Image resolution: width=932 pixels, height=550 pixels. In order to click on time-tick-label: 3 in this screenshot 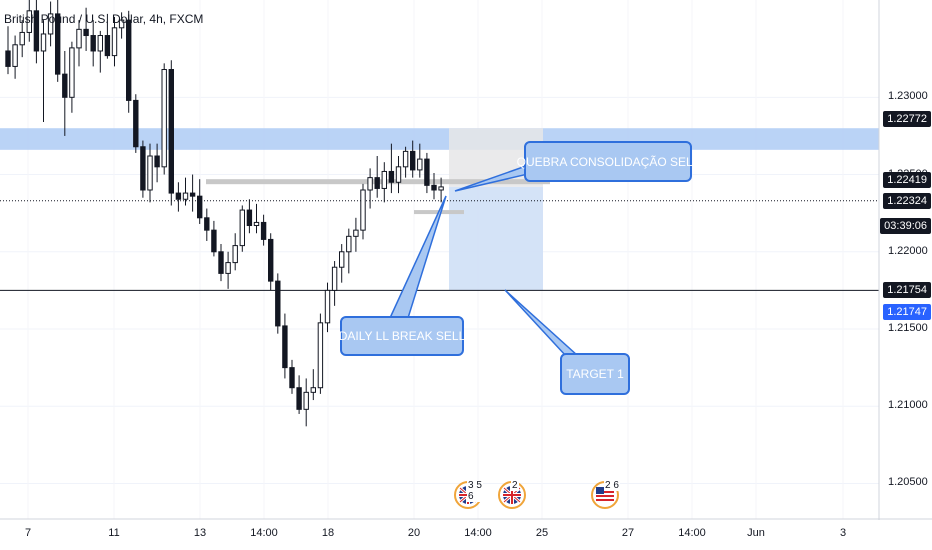, I will do `click(843, 533)`.